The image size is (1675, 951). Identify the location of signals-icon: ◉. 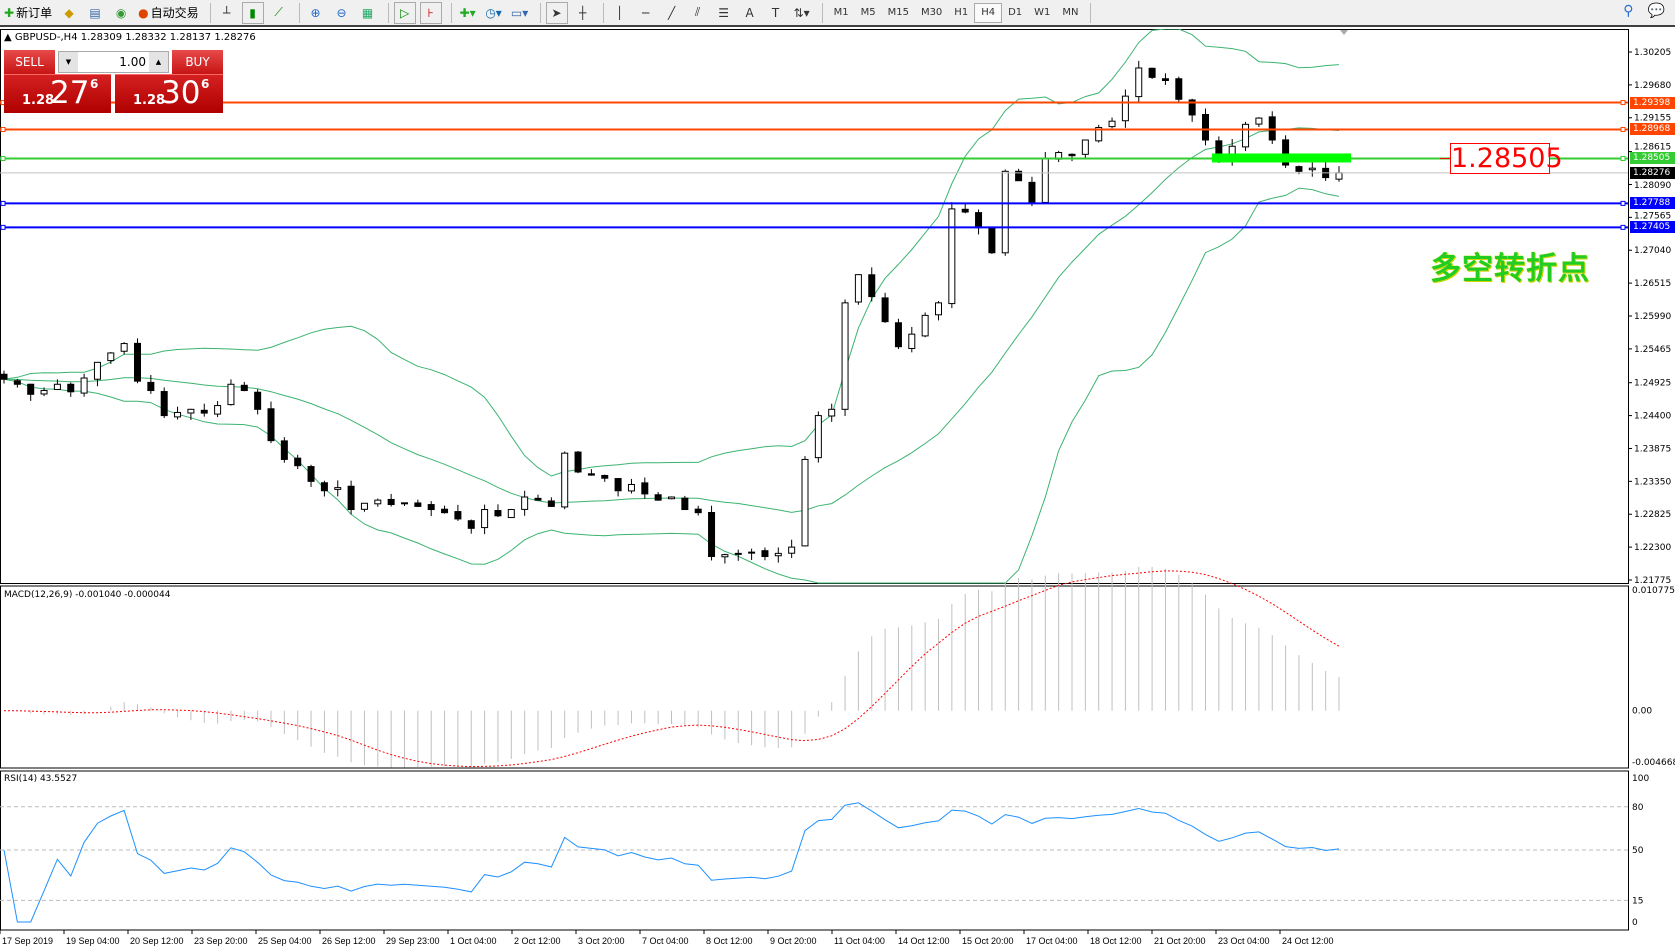
(121, 12).